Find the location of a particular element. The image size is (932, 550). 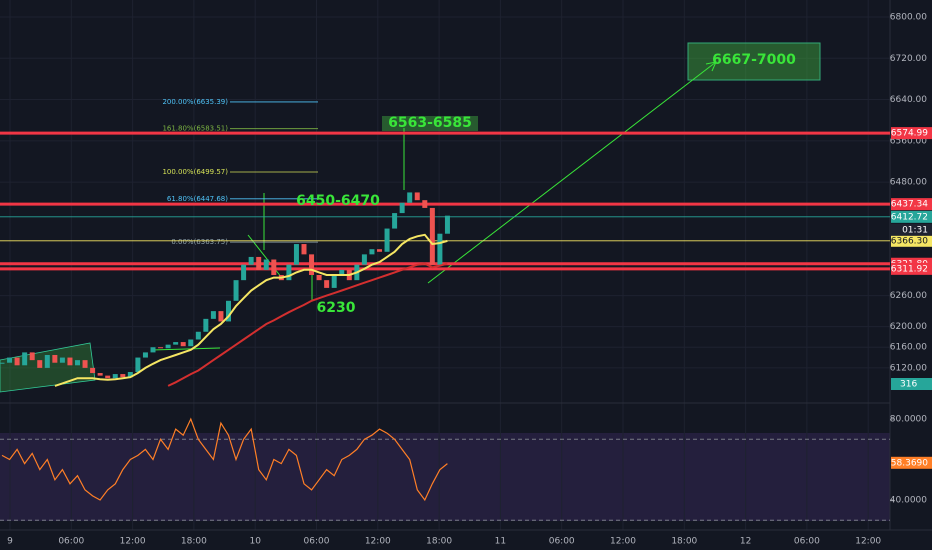

rsi-tick-label: 40.0000 is located at coordinates (908, 501).